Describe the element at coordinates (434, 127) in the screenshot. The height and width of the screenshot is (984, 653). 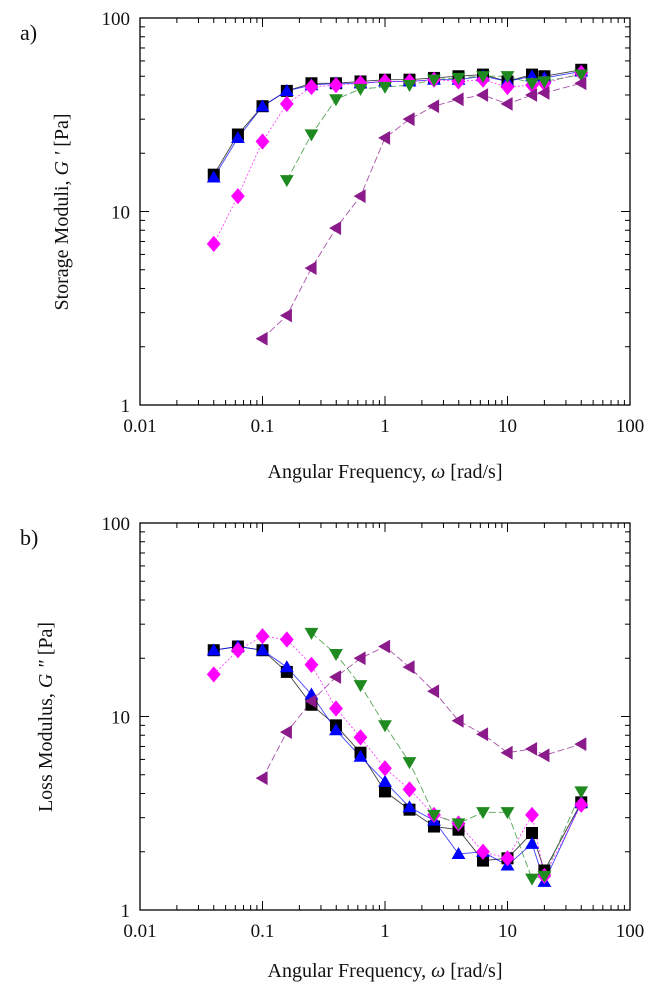
I see `series-line-green-triangle-down` at that location.